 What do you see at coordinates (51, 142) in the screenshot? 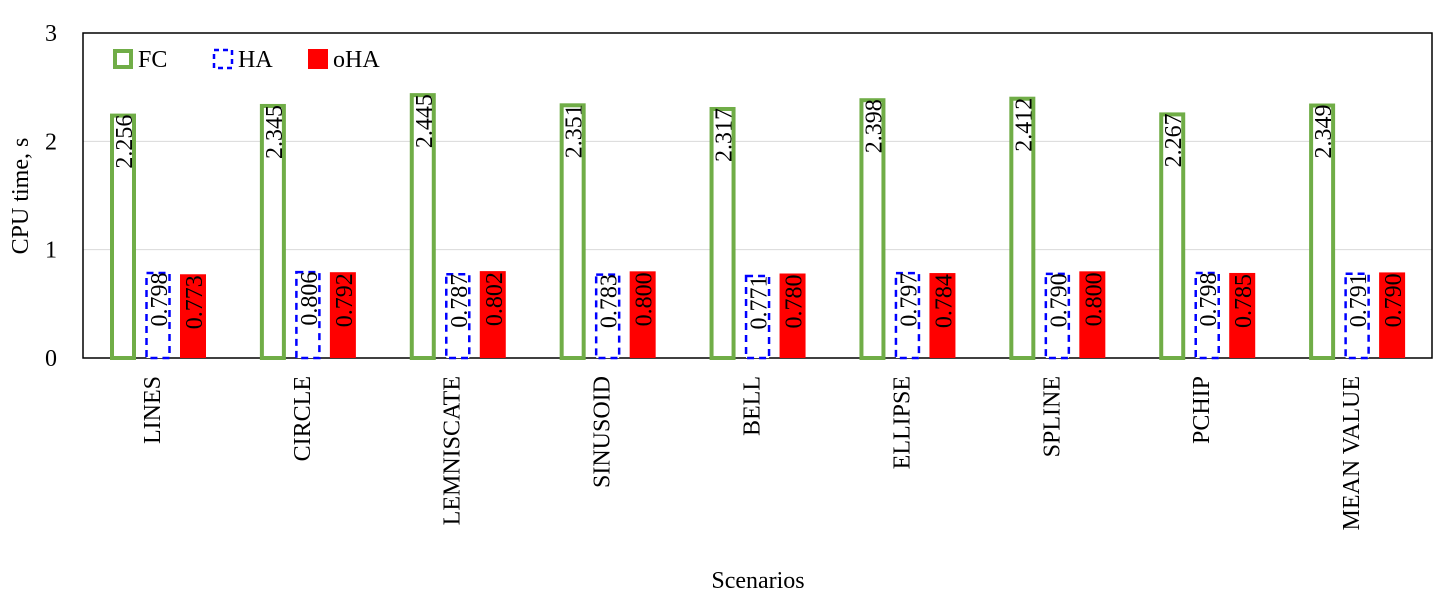
I see `y-tick-label: 2` at bounding box center [51, 142].